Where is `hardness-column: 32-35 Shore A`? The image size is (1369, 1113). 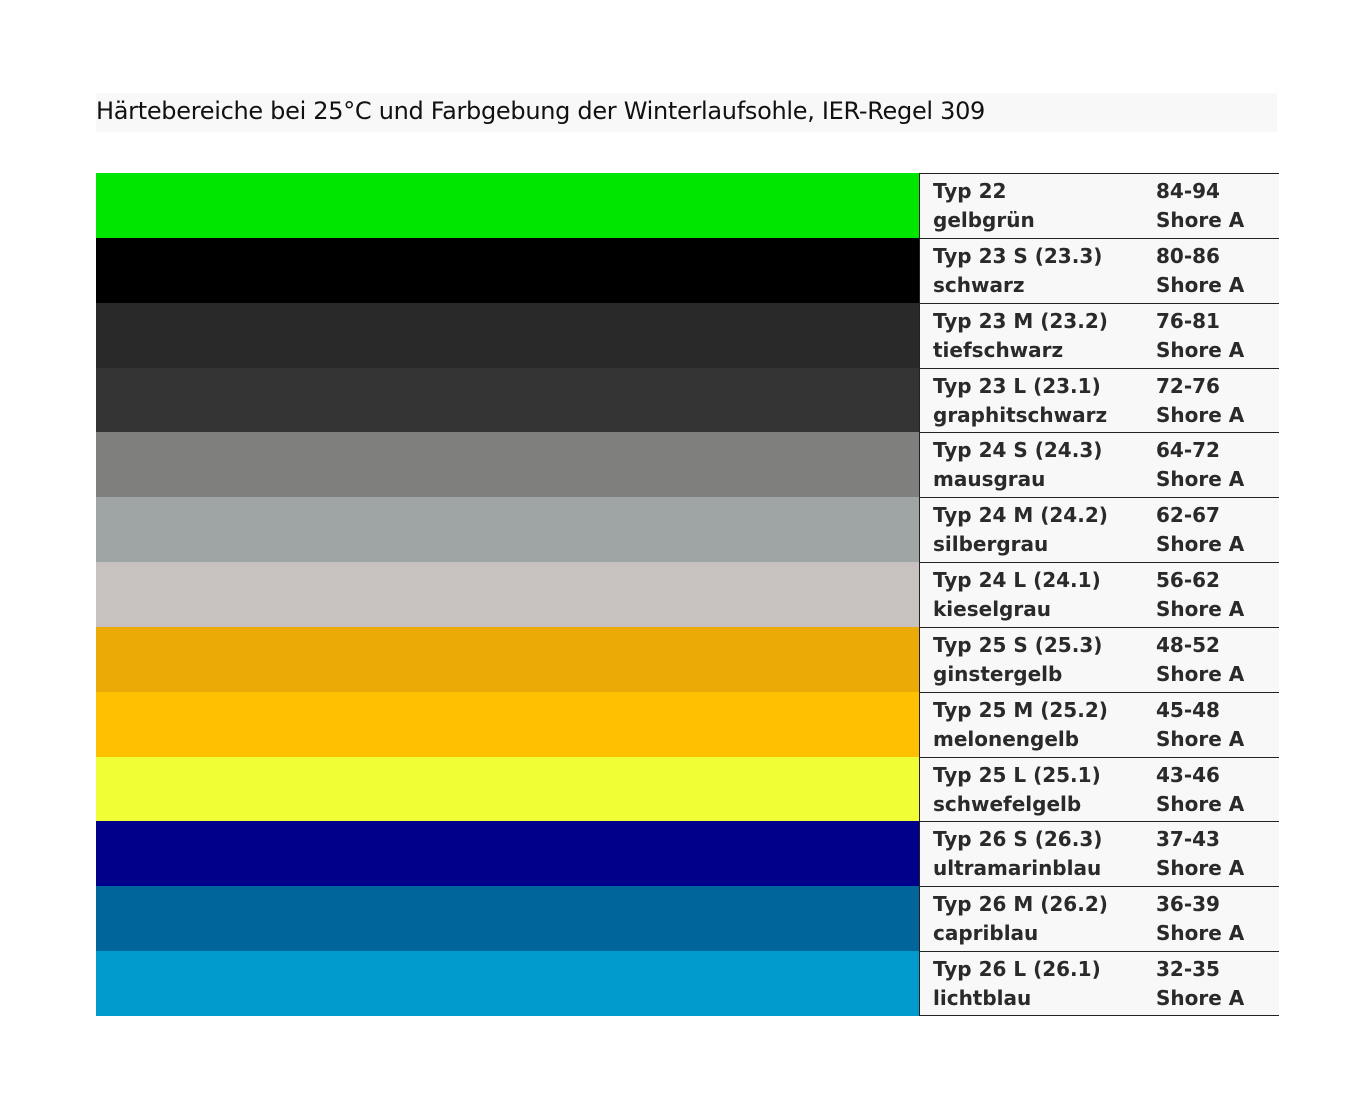 hardness-column: 32-35 Shore A is located at coordinates (1200, 984).